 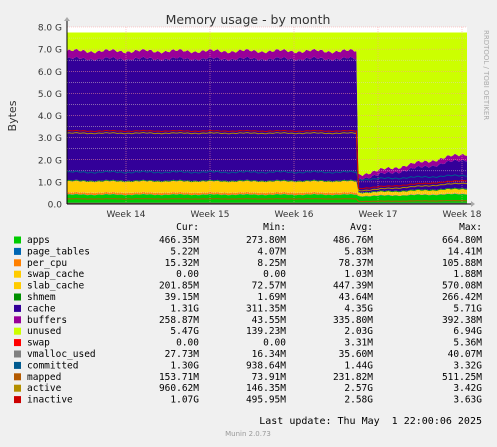 I want to click on legend-value: 960.62M, so click(x=179, y=388).